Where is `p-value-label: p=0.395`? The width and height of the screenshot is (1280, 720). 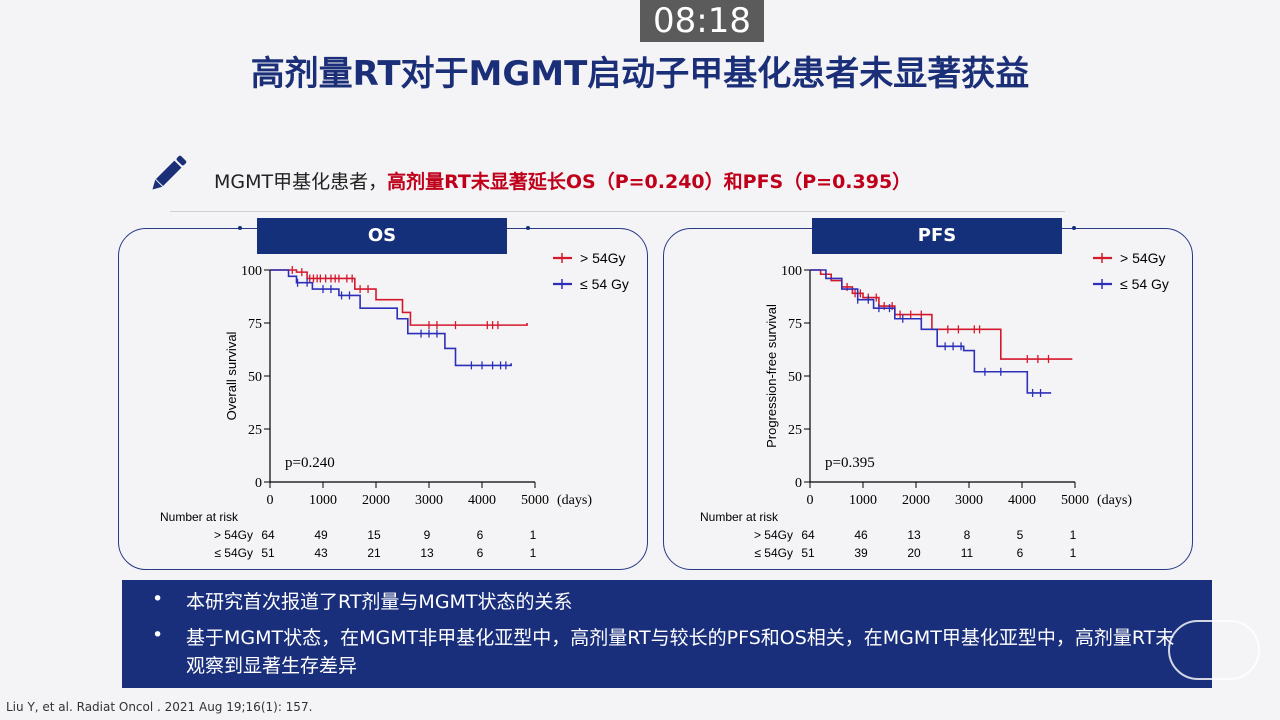 p-value-label: p=0.395 is located at coordinates (850, 463).